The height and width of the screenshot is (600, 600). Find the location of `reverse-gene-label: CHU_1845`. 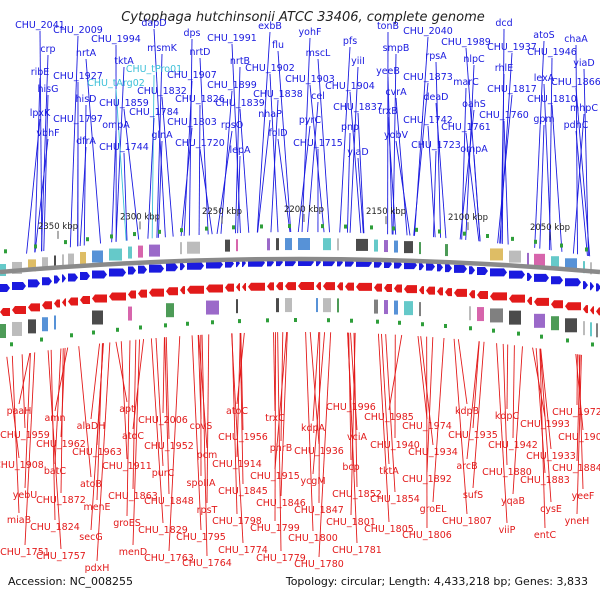

reverse-gene-label: CHU_1845 is located at coordinates (243, 491).